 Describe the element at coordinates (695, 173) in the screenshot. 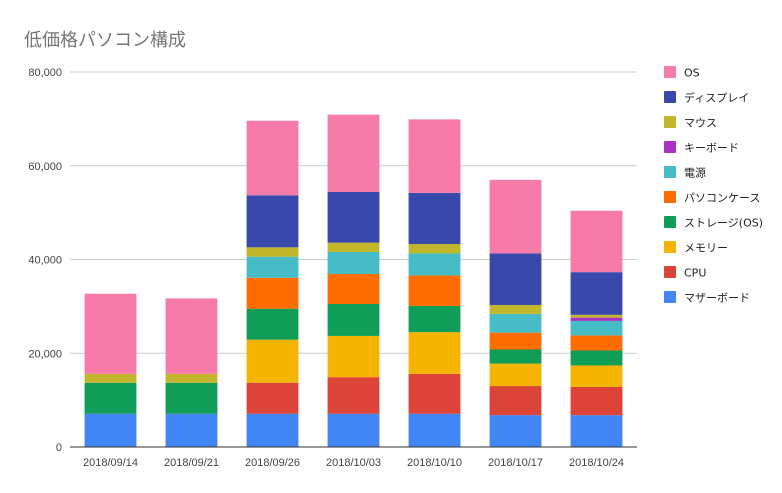

I see `legend-label: 電源` at that location.